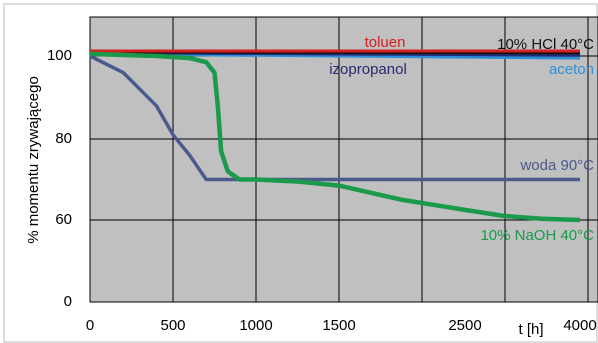 The image size is (598, 343). What do you see at coordinates (368, 69) in the screenshot?
I see `series-label: izopropanol` at bounding box center [368, 69].